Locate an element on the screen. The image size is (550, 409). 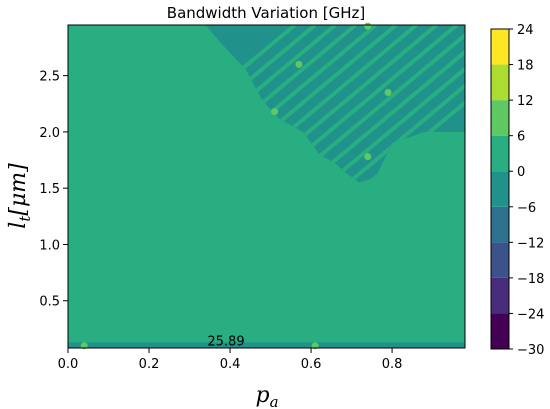
colorbar: −30 −24 −18 −12 −6 0 6 12 18 24 is located at coordinates (517, 190).